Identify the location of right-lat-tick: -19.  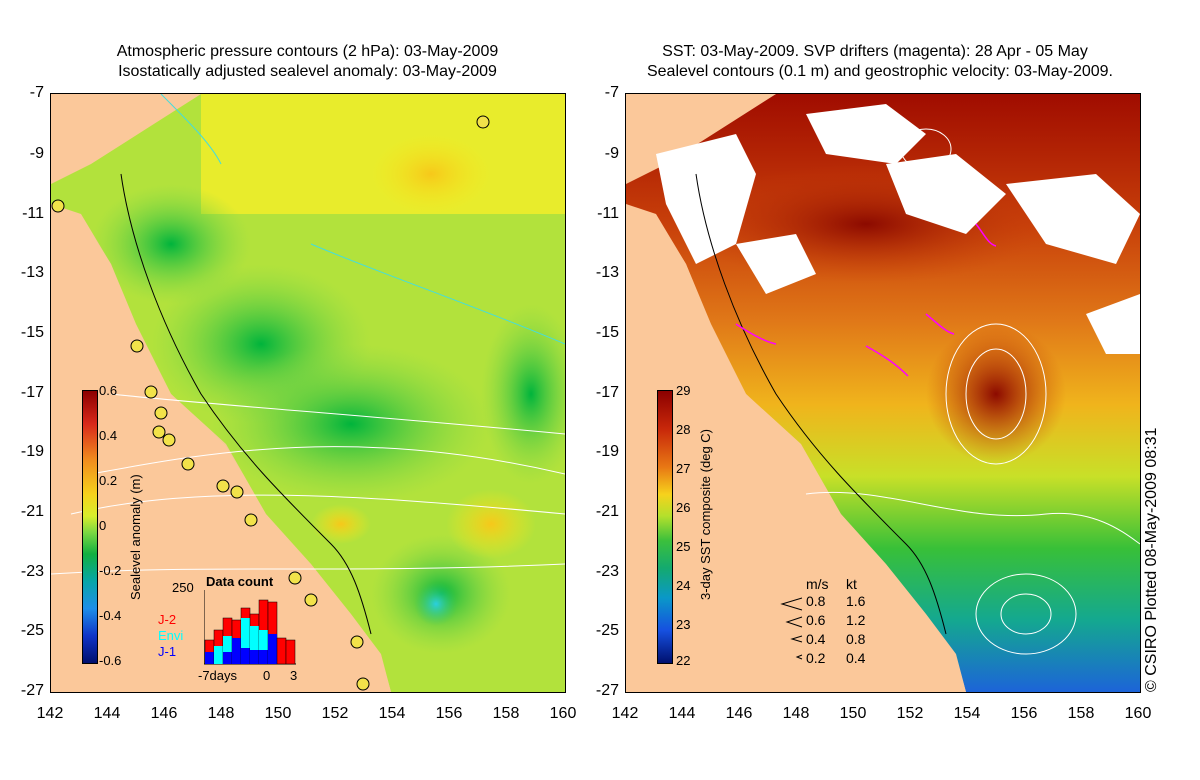
(607, 451).